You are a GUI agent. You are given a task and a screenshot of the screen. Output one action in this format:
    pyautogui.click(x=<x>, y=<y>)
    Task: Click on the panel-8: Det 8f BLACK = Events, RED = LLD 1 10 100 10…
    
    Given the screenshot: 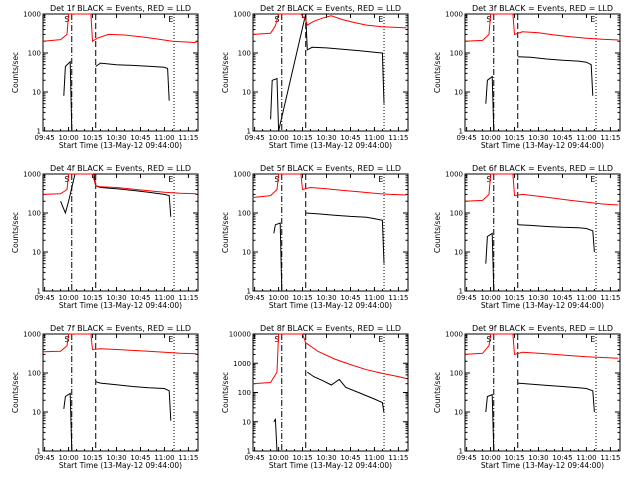 What is the action you would take?
    pyautogui.click(x=315, y=397)
    